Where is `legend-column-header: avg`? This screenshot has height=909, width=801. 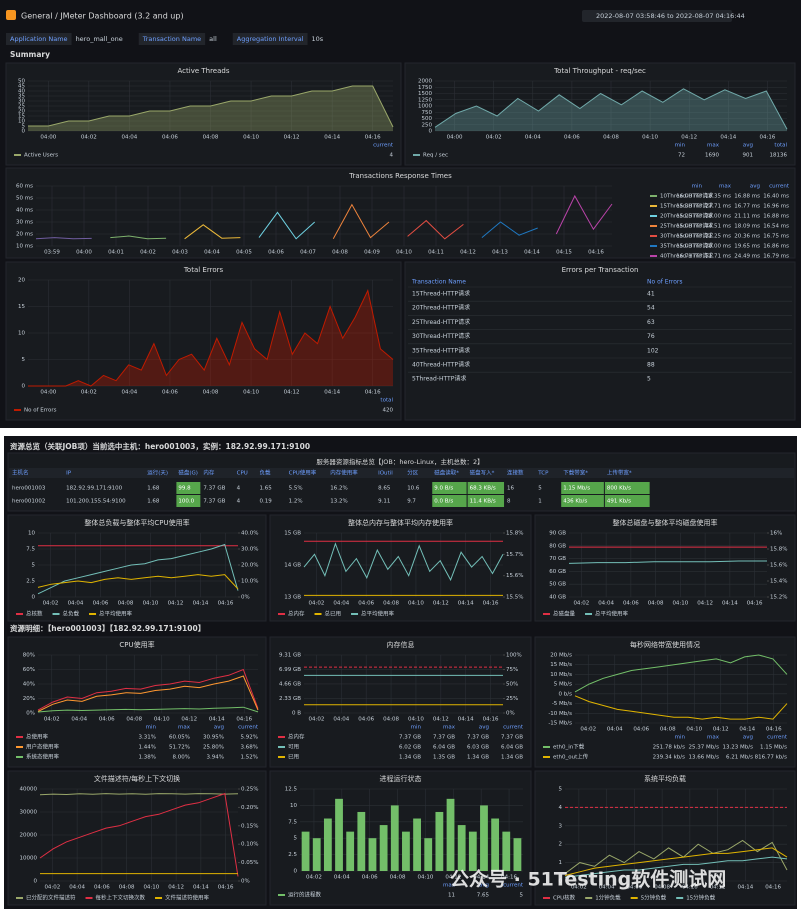 legend-column-header: avg is located at coordinates (748, 146).